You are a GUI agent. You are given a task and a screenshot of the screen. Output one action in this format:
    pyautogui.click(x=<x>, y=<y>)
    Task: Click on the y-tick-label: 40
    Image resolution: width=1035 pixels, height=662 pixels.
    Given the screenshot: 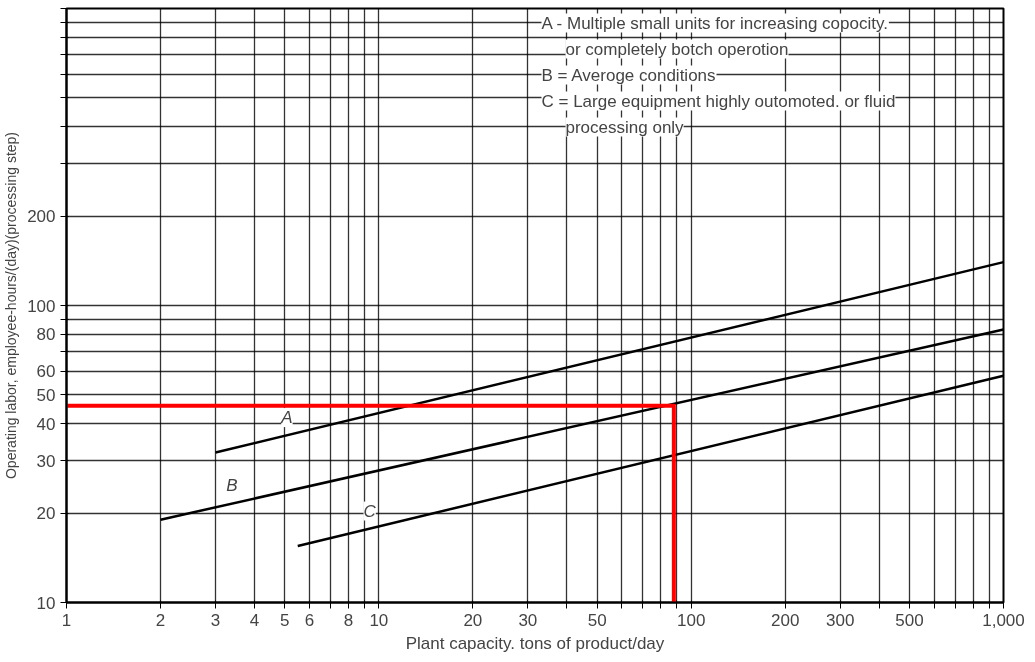 What is the action you would take?
    pyautogui.click(x=46, y=424)
    